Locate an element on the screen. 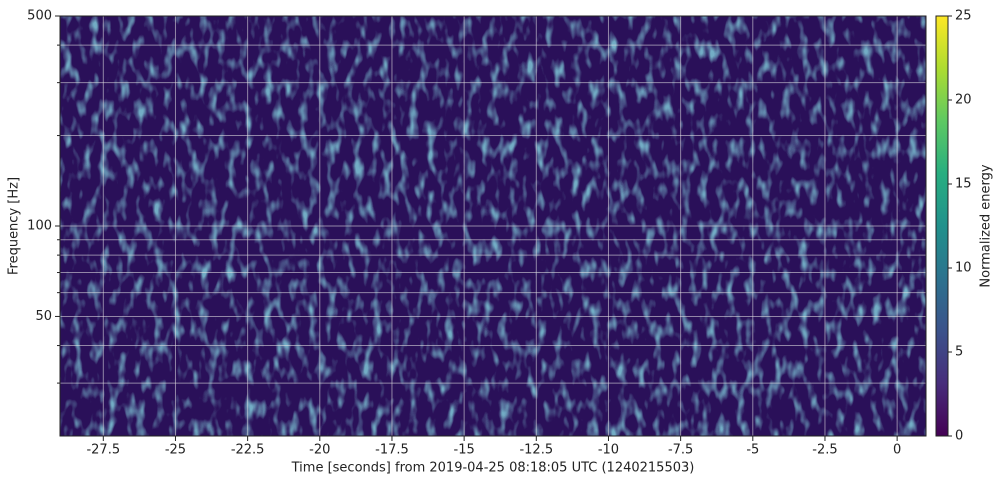 The width and height of the screenshot is (1000, 488). y-tick-label: 100 is located at coordinates (39, 226).